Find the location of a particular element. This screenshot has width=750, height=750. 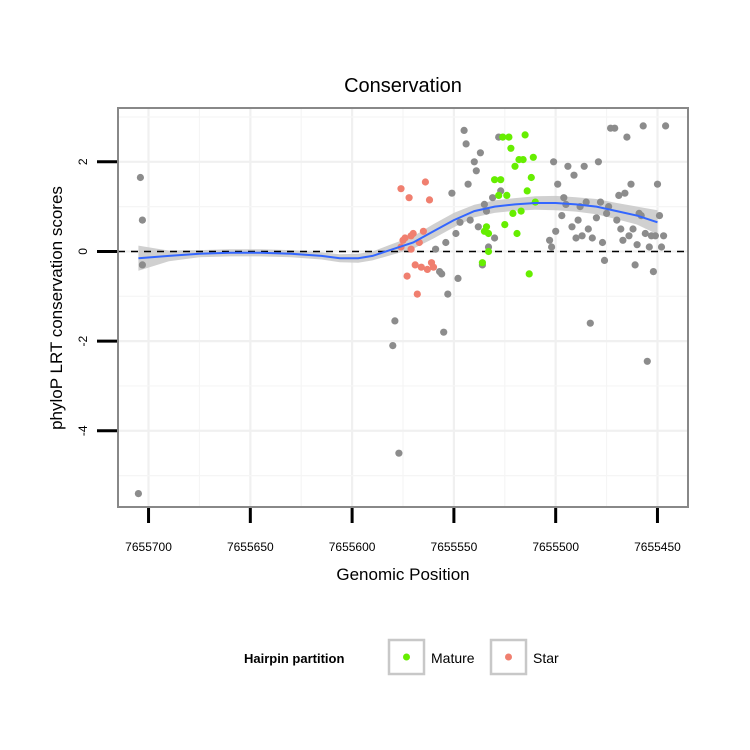

smooth-ribbon is located at coordinates (398, 233).